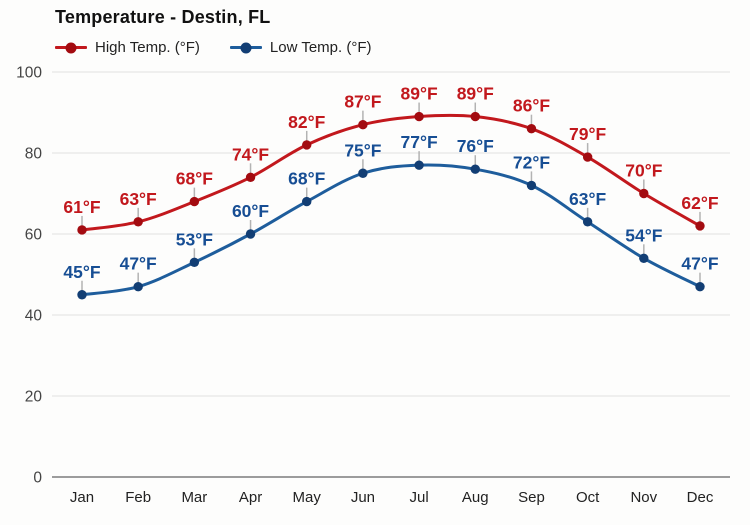 The height and width of the screenshot is (525, 750). I want to click on legend-item-low-temp: Low Temp. (°F), so click(300, 47).